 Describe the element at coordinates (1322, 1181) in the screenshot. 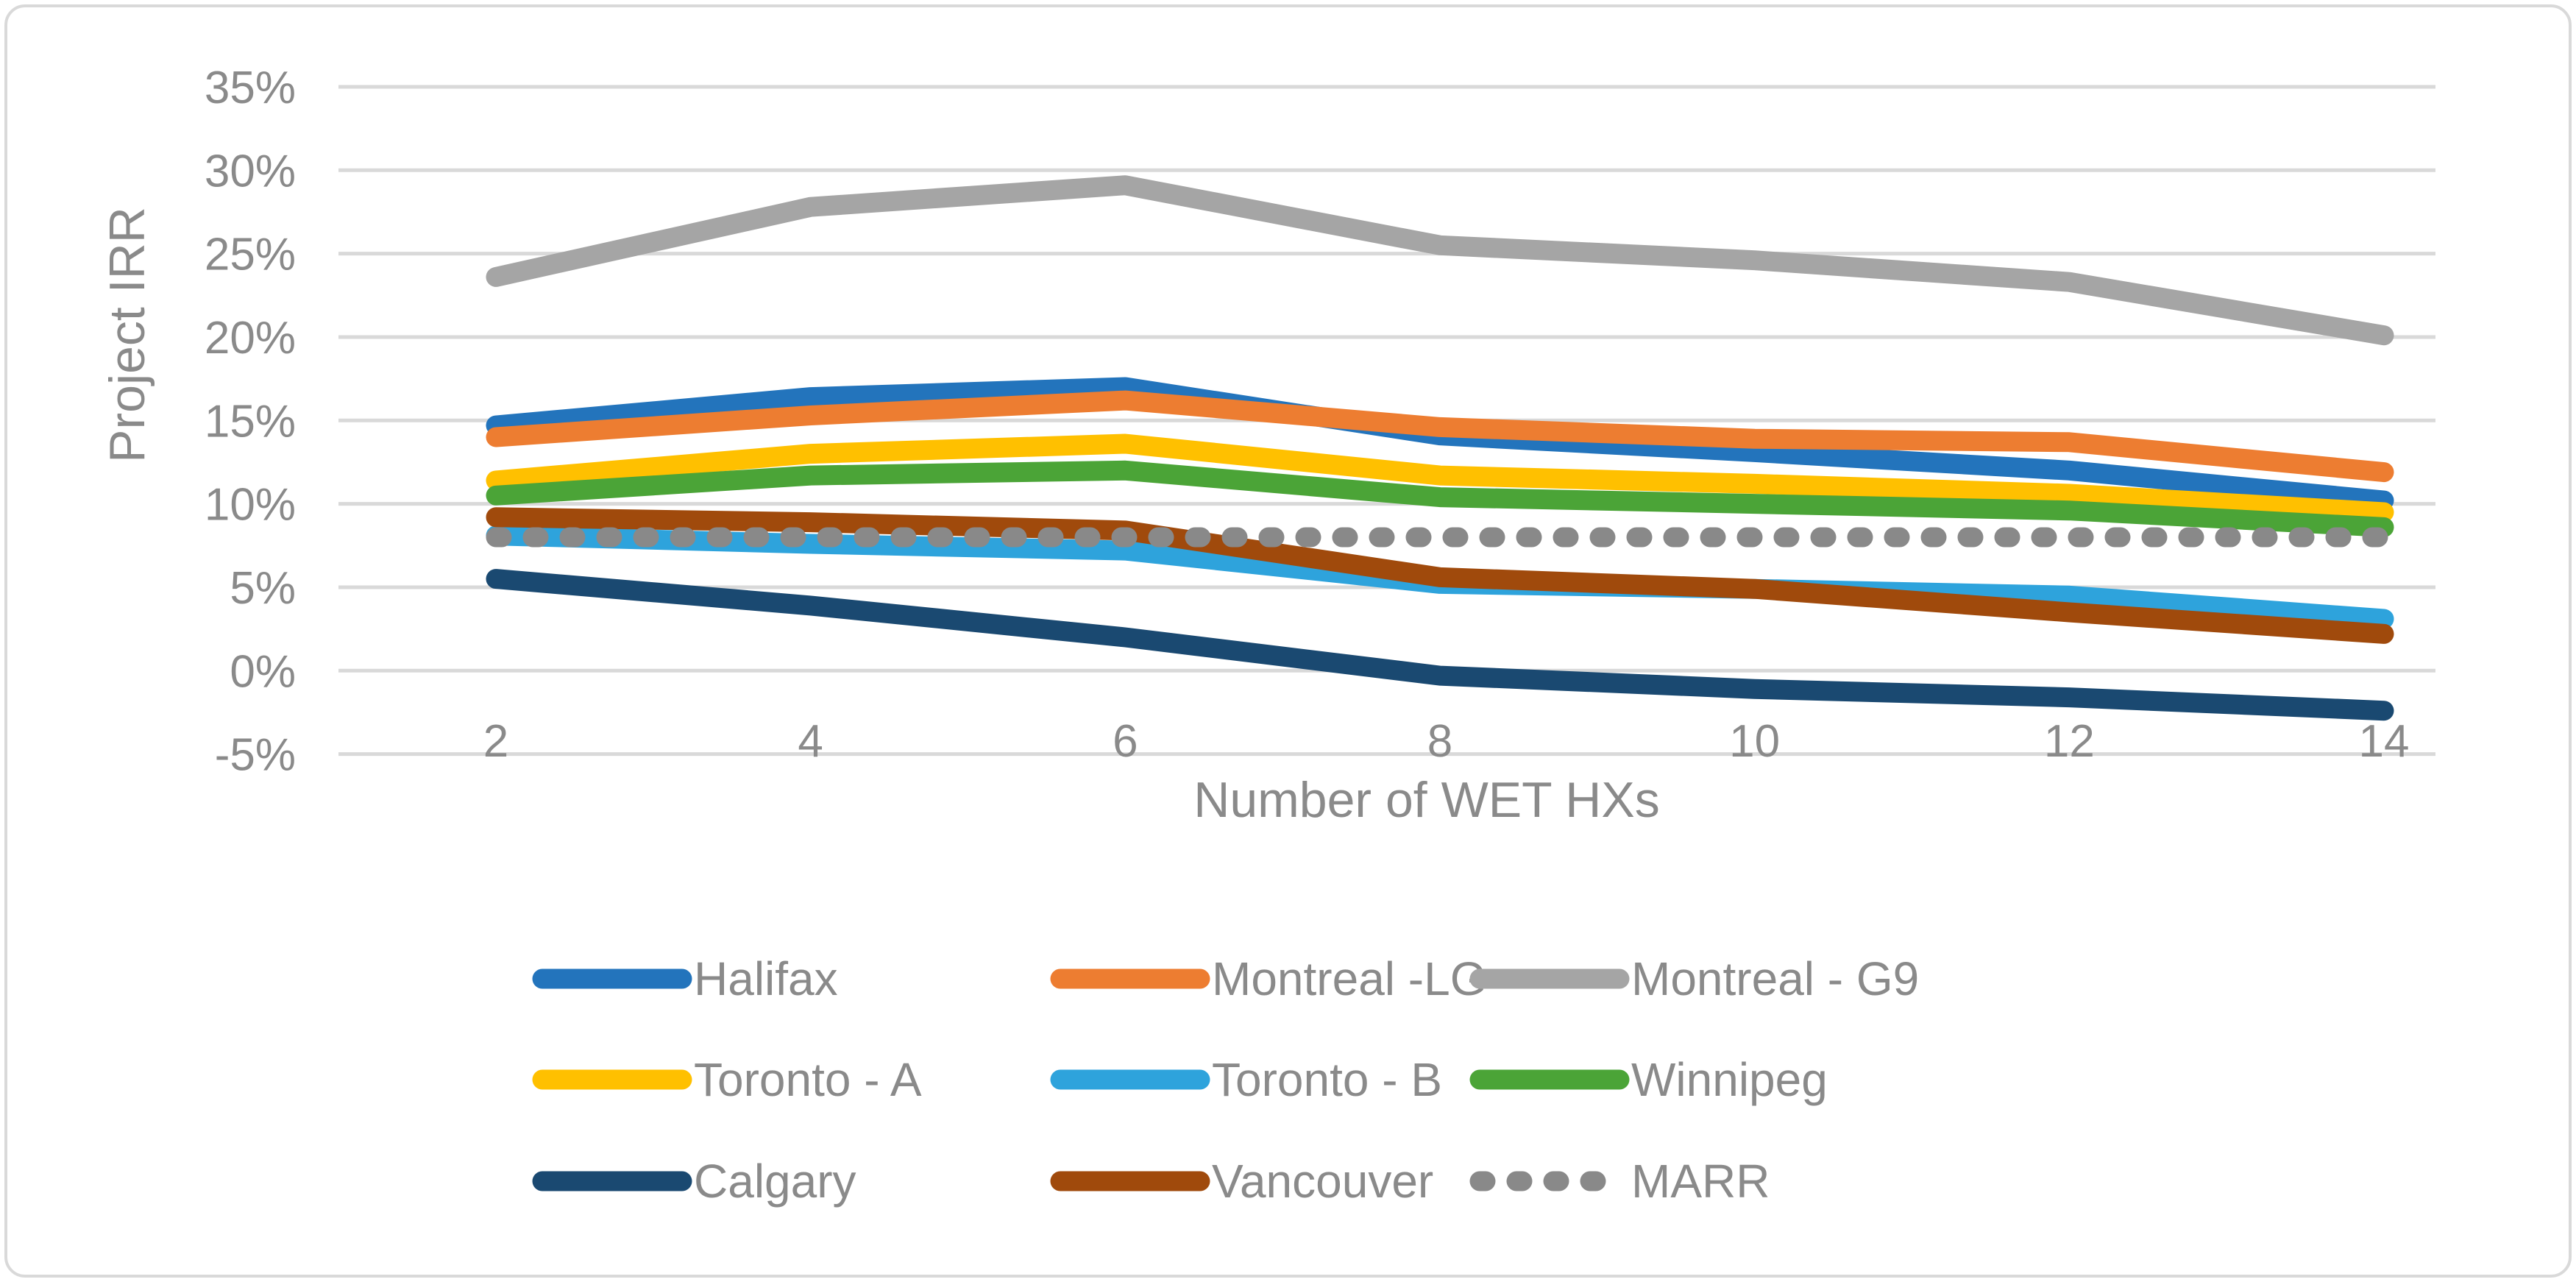

I see `legend-label-vancouver: Vancouver` at that location.